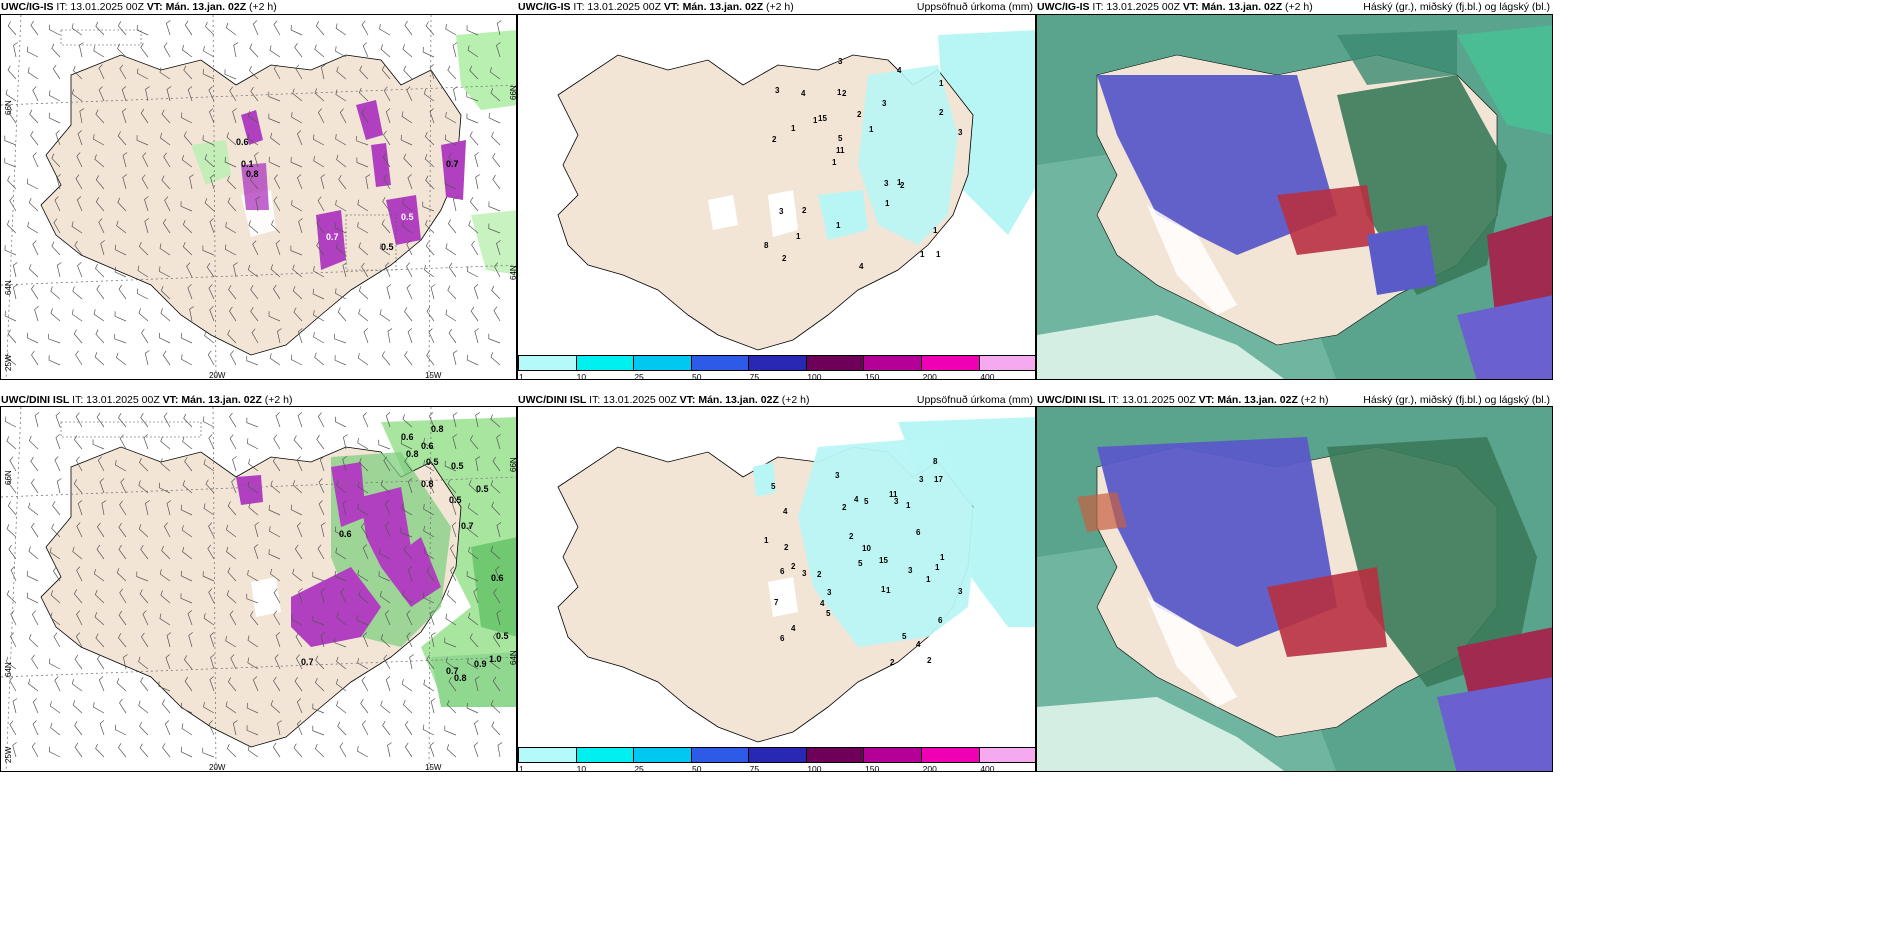  Describe the element at coordinates (840, 138) in the screenshot. I see `accum-value: 5` at that location.